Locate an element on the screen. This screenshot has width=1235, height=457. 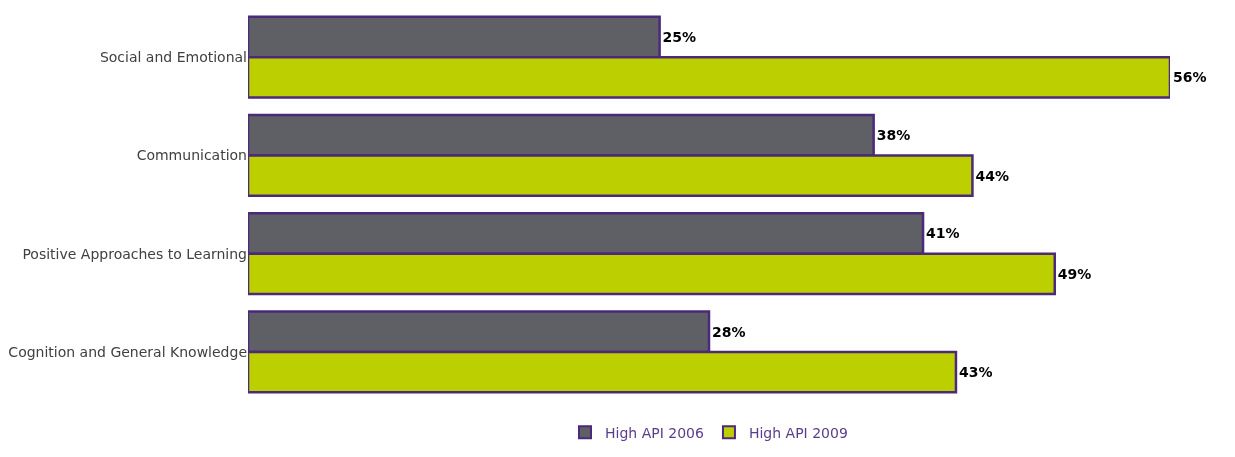
y-tick-label: Communication is located at coordinates (191, 155).